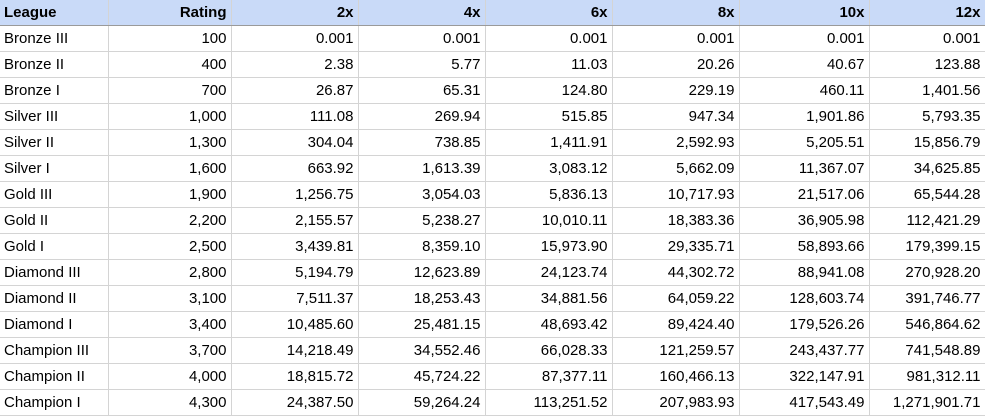 This screenshot has height=416, width=985. What do you see at coordinates (170, 246) in the screenshot?
I see `rating-cell: 2,500` at bounding box center [170, 246].